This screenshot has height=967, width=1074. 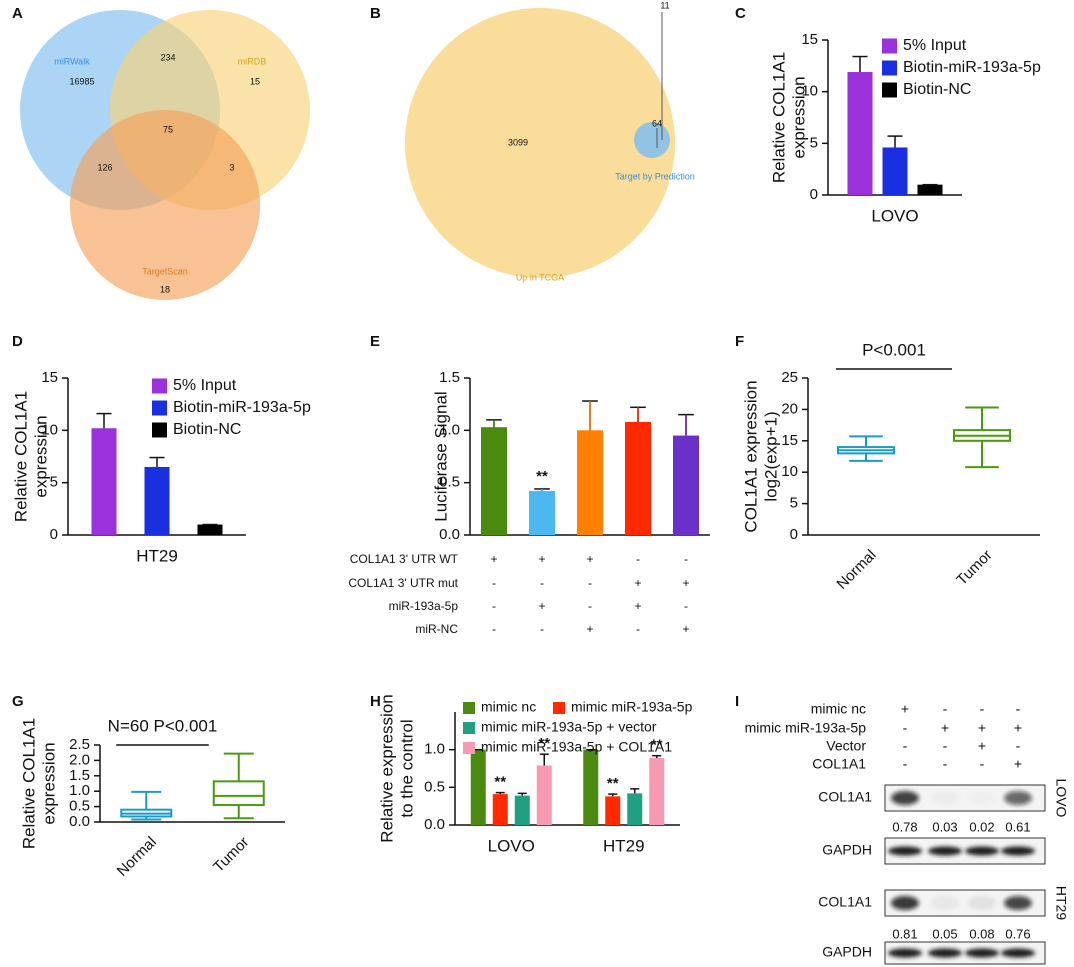 I want to click on band-value: 0.08, so click(x=981, y=933).